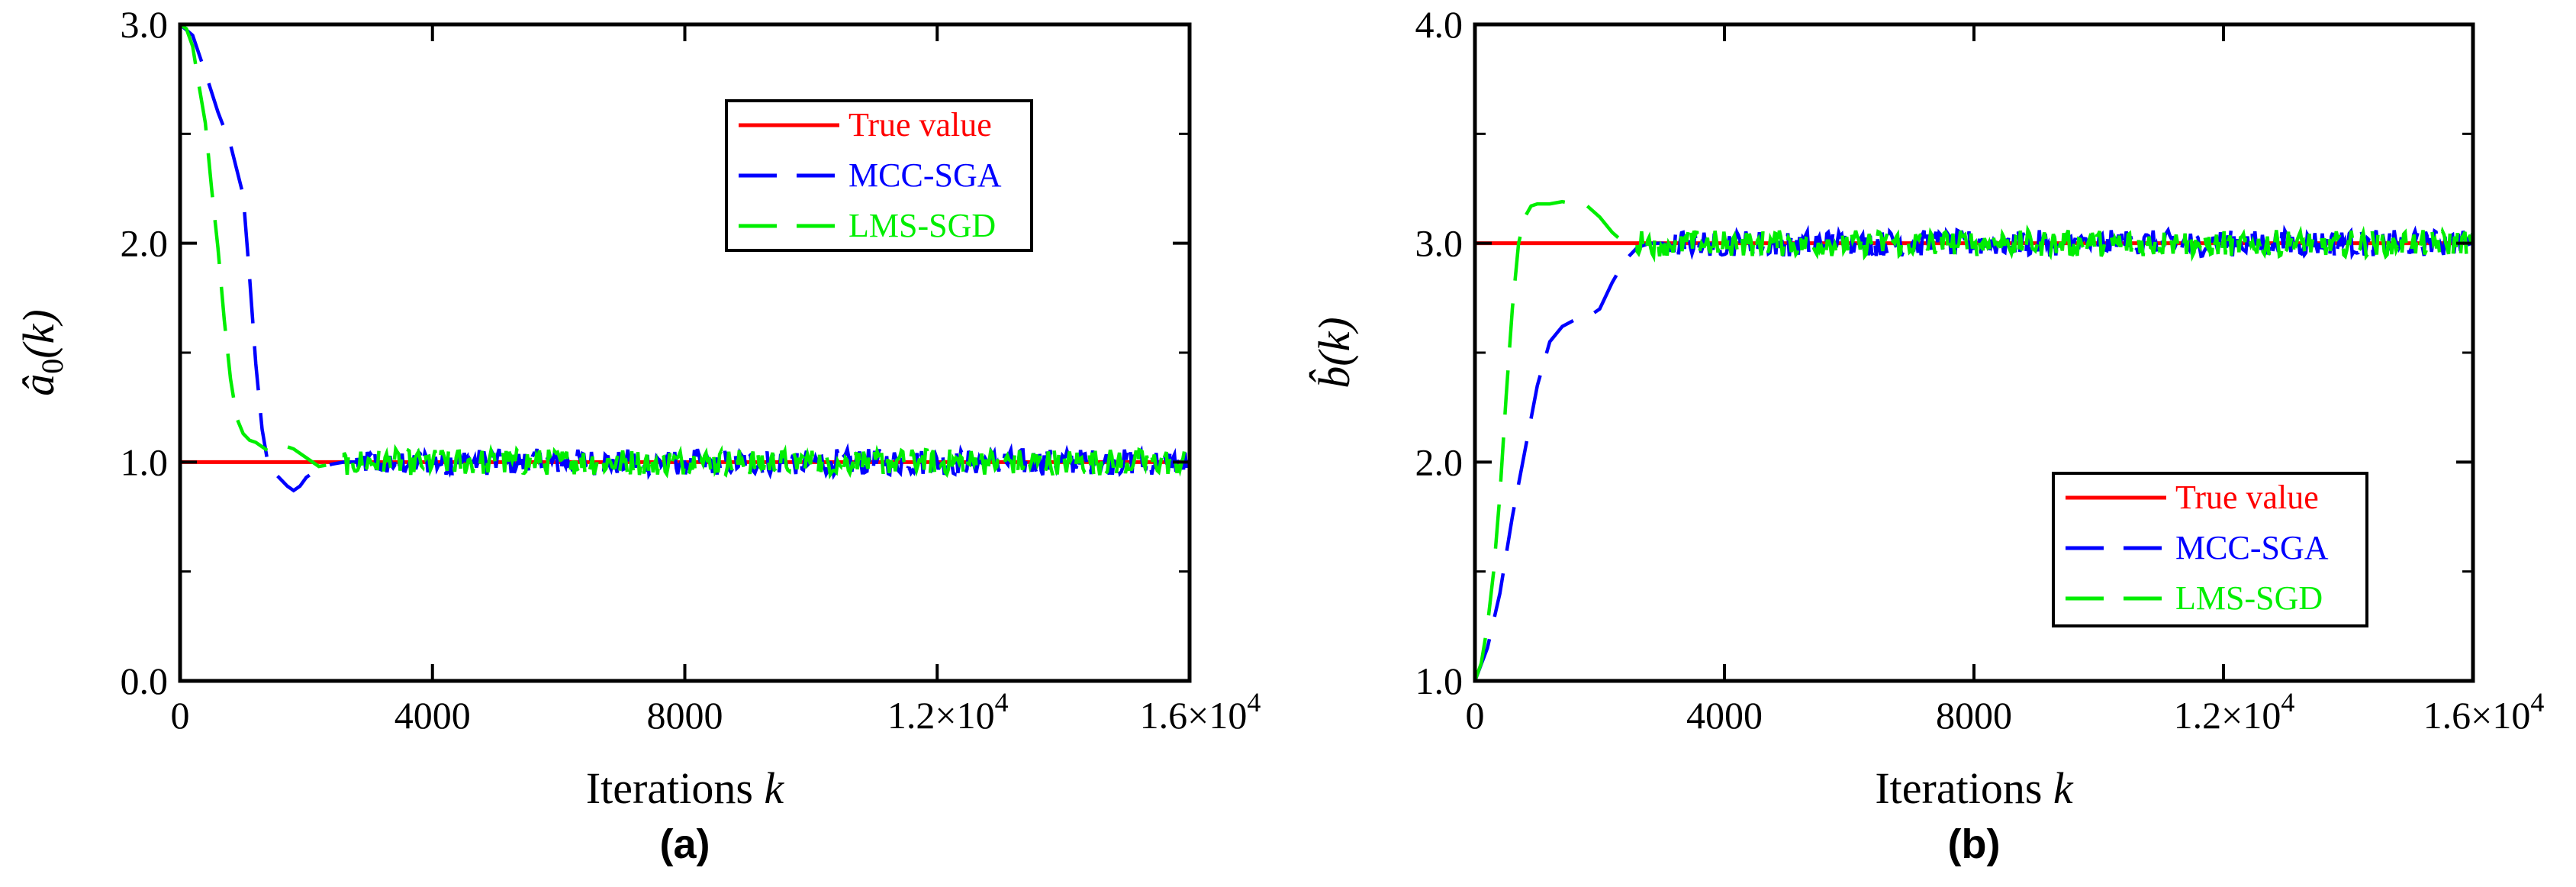 Image resolution: width=2576 pixels, height=887 pixels. What do you see at coordinates (685, 844) in the screenshot?
I see `panel-label: (a)` at bounding box center [685, 844].